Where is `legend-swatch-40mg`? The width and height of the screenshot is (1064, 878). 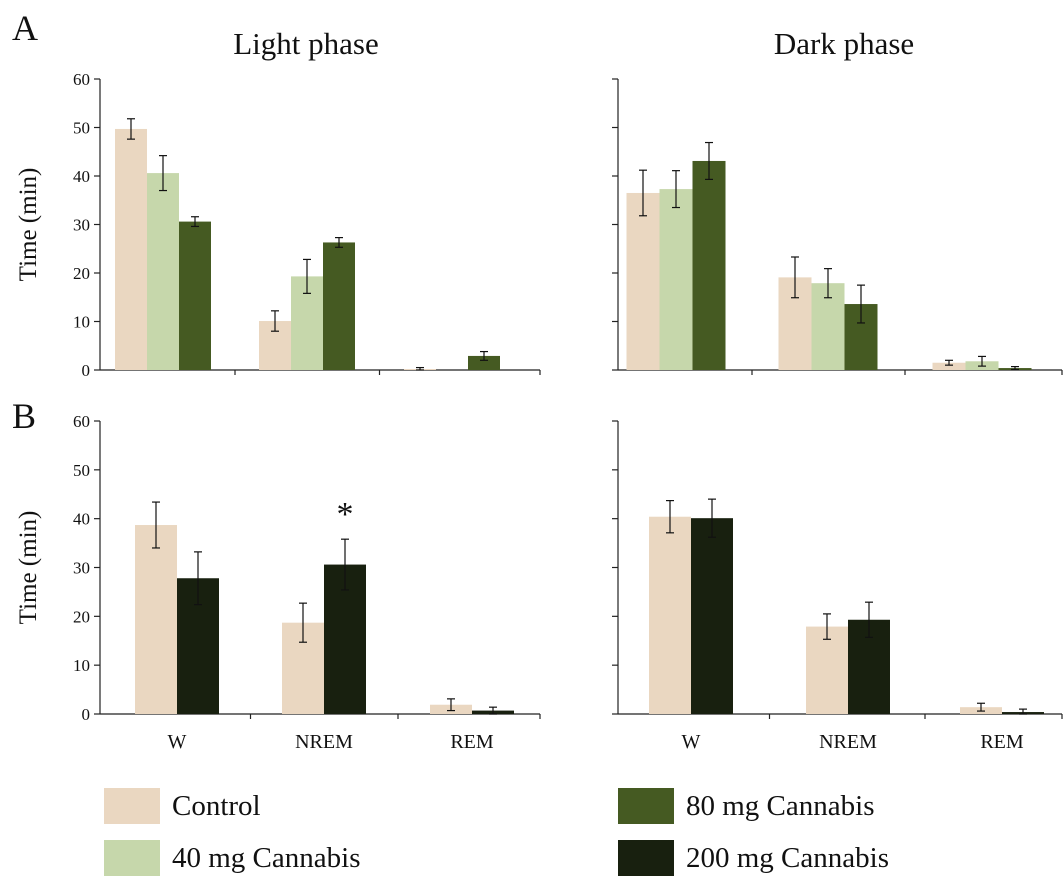 legend-swatch-40mg is located at coordinates (132, 858).